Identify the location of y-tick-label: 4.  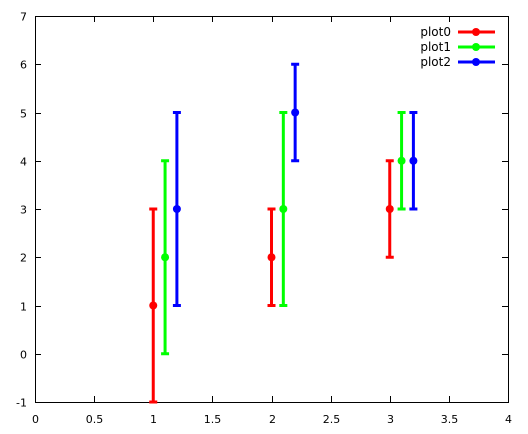
(23, 162).